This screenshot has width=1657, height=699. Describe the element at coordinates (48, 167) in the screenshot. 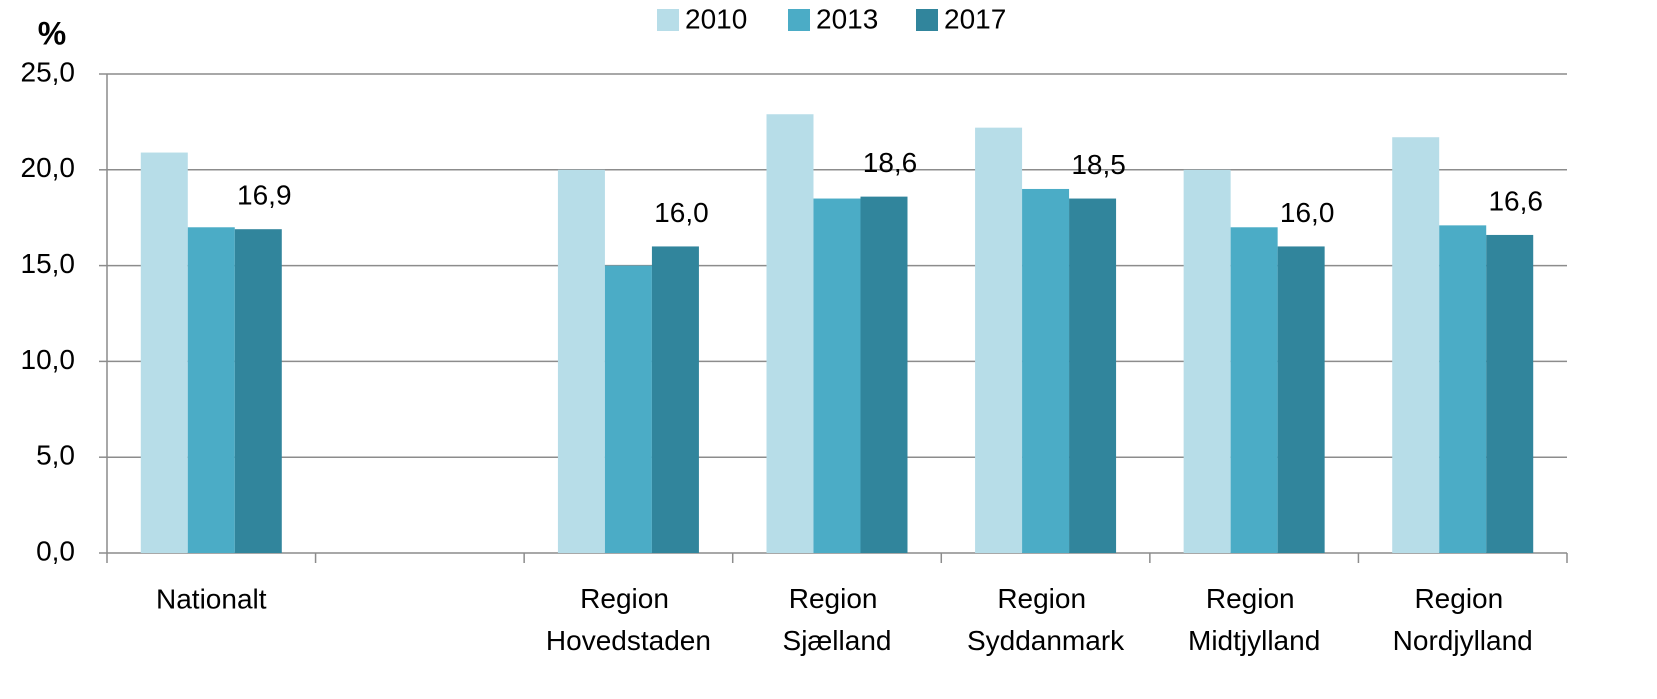

I see `y-tick-label: 20,0` at that location.